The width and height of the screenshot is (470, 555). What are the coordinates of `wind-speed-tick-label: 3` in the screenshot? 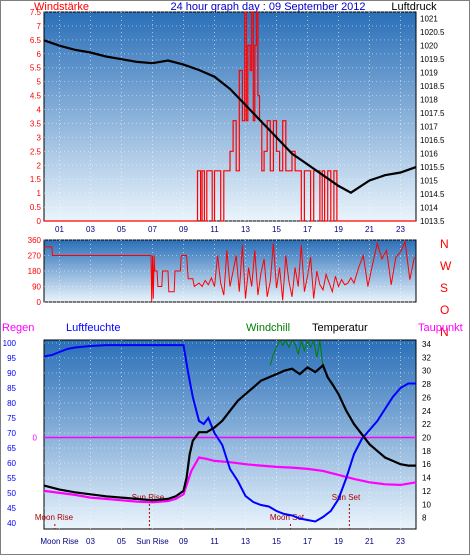 It's located at (39, 137).